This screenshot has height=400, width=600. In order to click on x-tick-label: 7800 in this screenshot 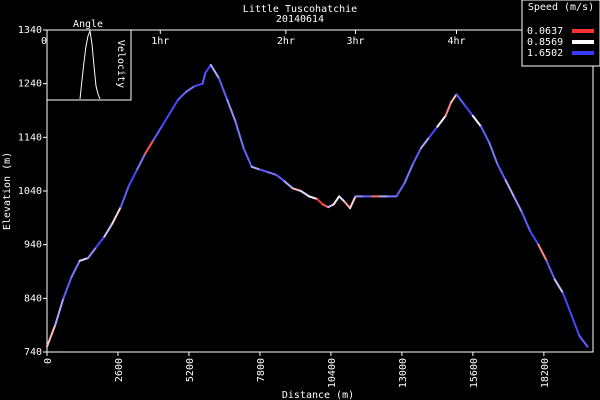, I will do `click(261, 370)`.